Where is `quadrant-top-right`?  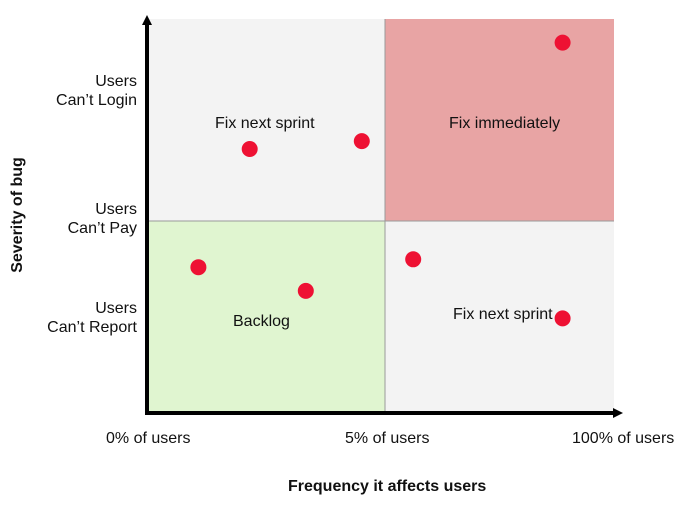
quadrant-top-right is located at coordinates (499, 120).